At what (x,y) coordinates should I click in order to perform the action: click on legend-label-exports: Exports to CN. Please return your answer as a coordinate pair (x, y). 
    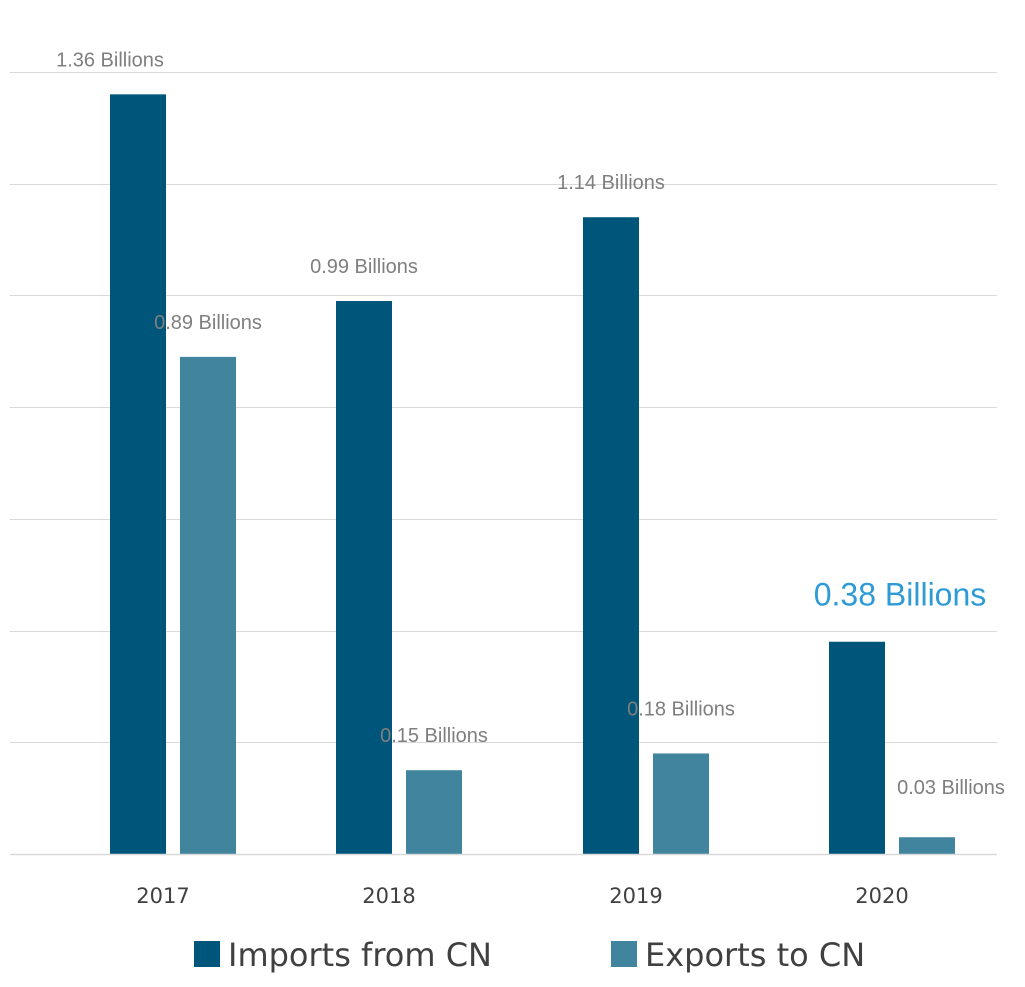
    Looking at the image, I should click on (755, 955).